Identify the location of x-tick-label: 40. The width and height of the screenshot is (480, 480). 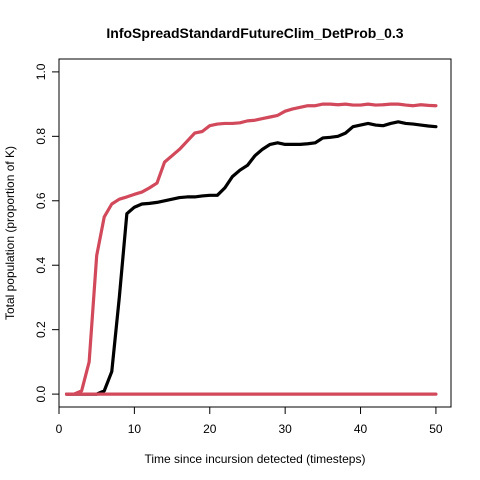
(361, 429).